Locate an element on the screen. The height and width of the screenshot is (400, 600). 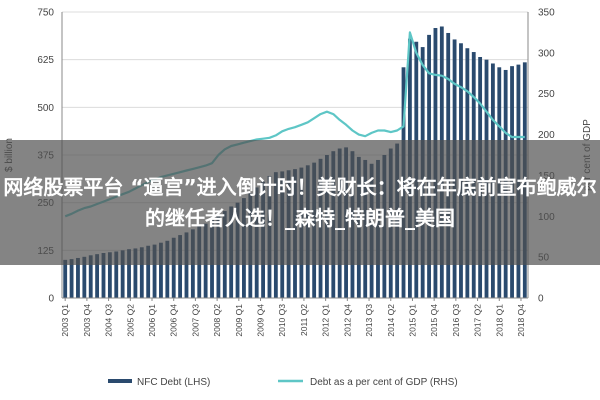
x-tick-label: 2012 Q1 is located at coordinates (326, 320).